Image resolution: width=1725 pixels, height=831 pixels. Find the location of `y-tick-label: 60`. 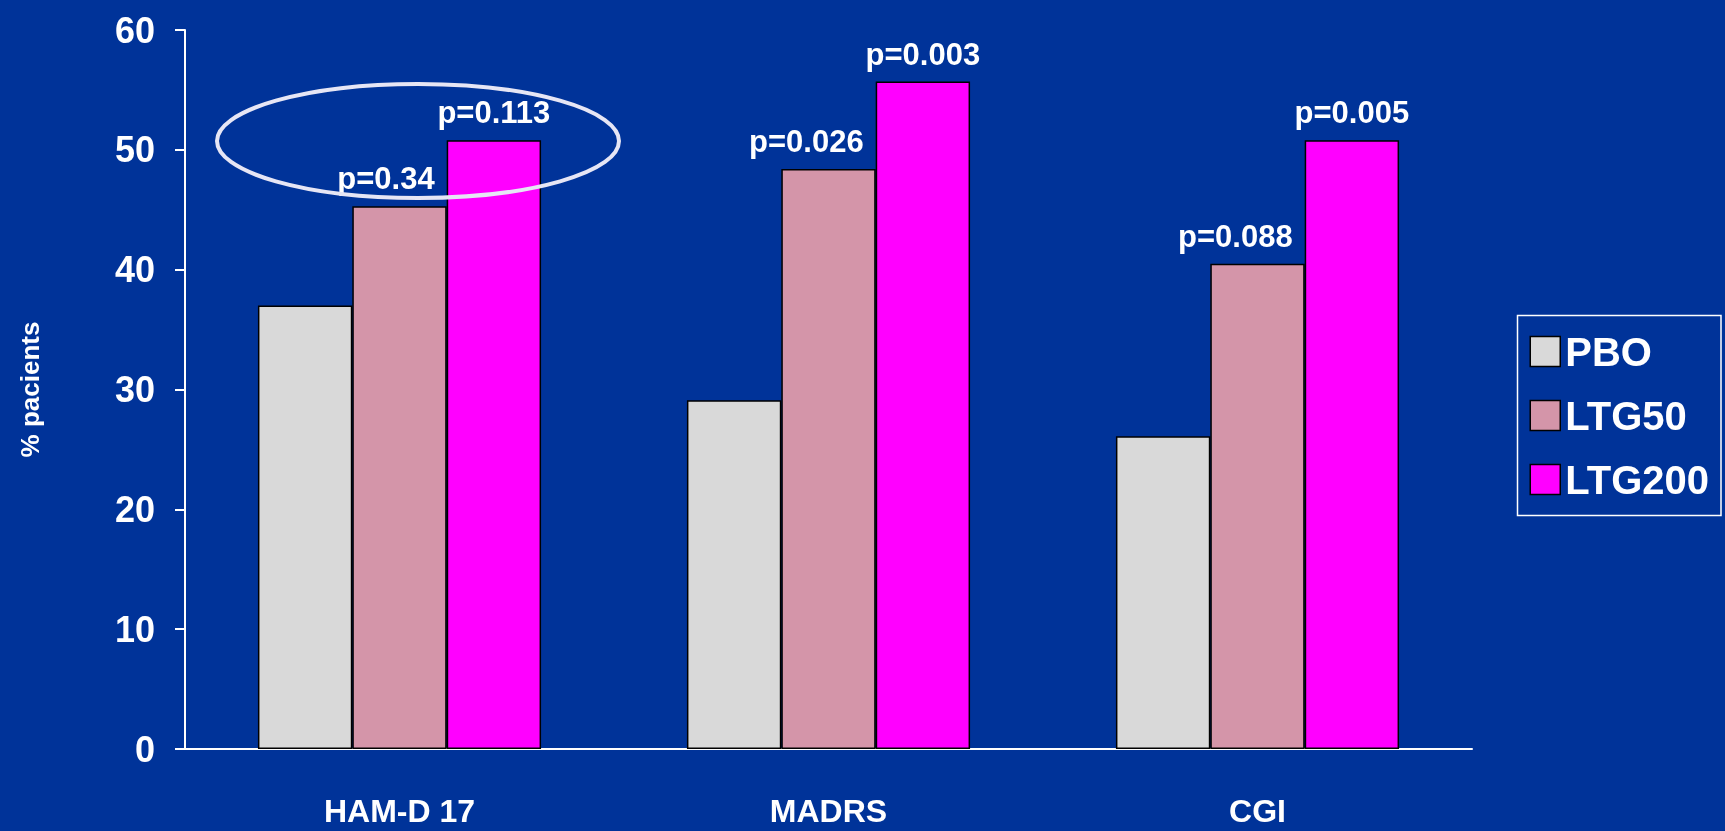

y-tick-label: 60 is located at coordinates (134, 30).